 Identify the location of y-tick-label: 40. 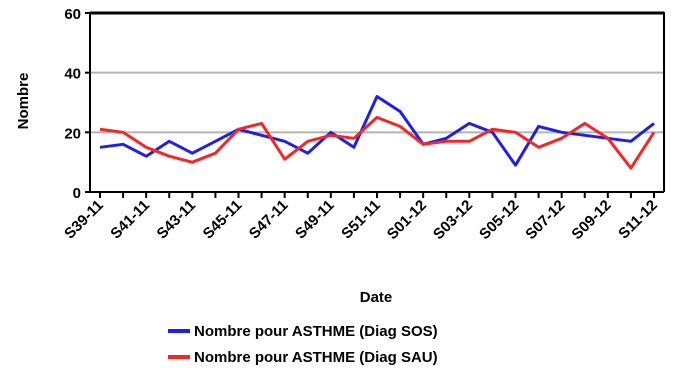
(72, 74).